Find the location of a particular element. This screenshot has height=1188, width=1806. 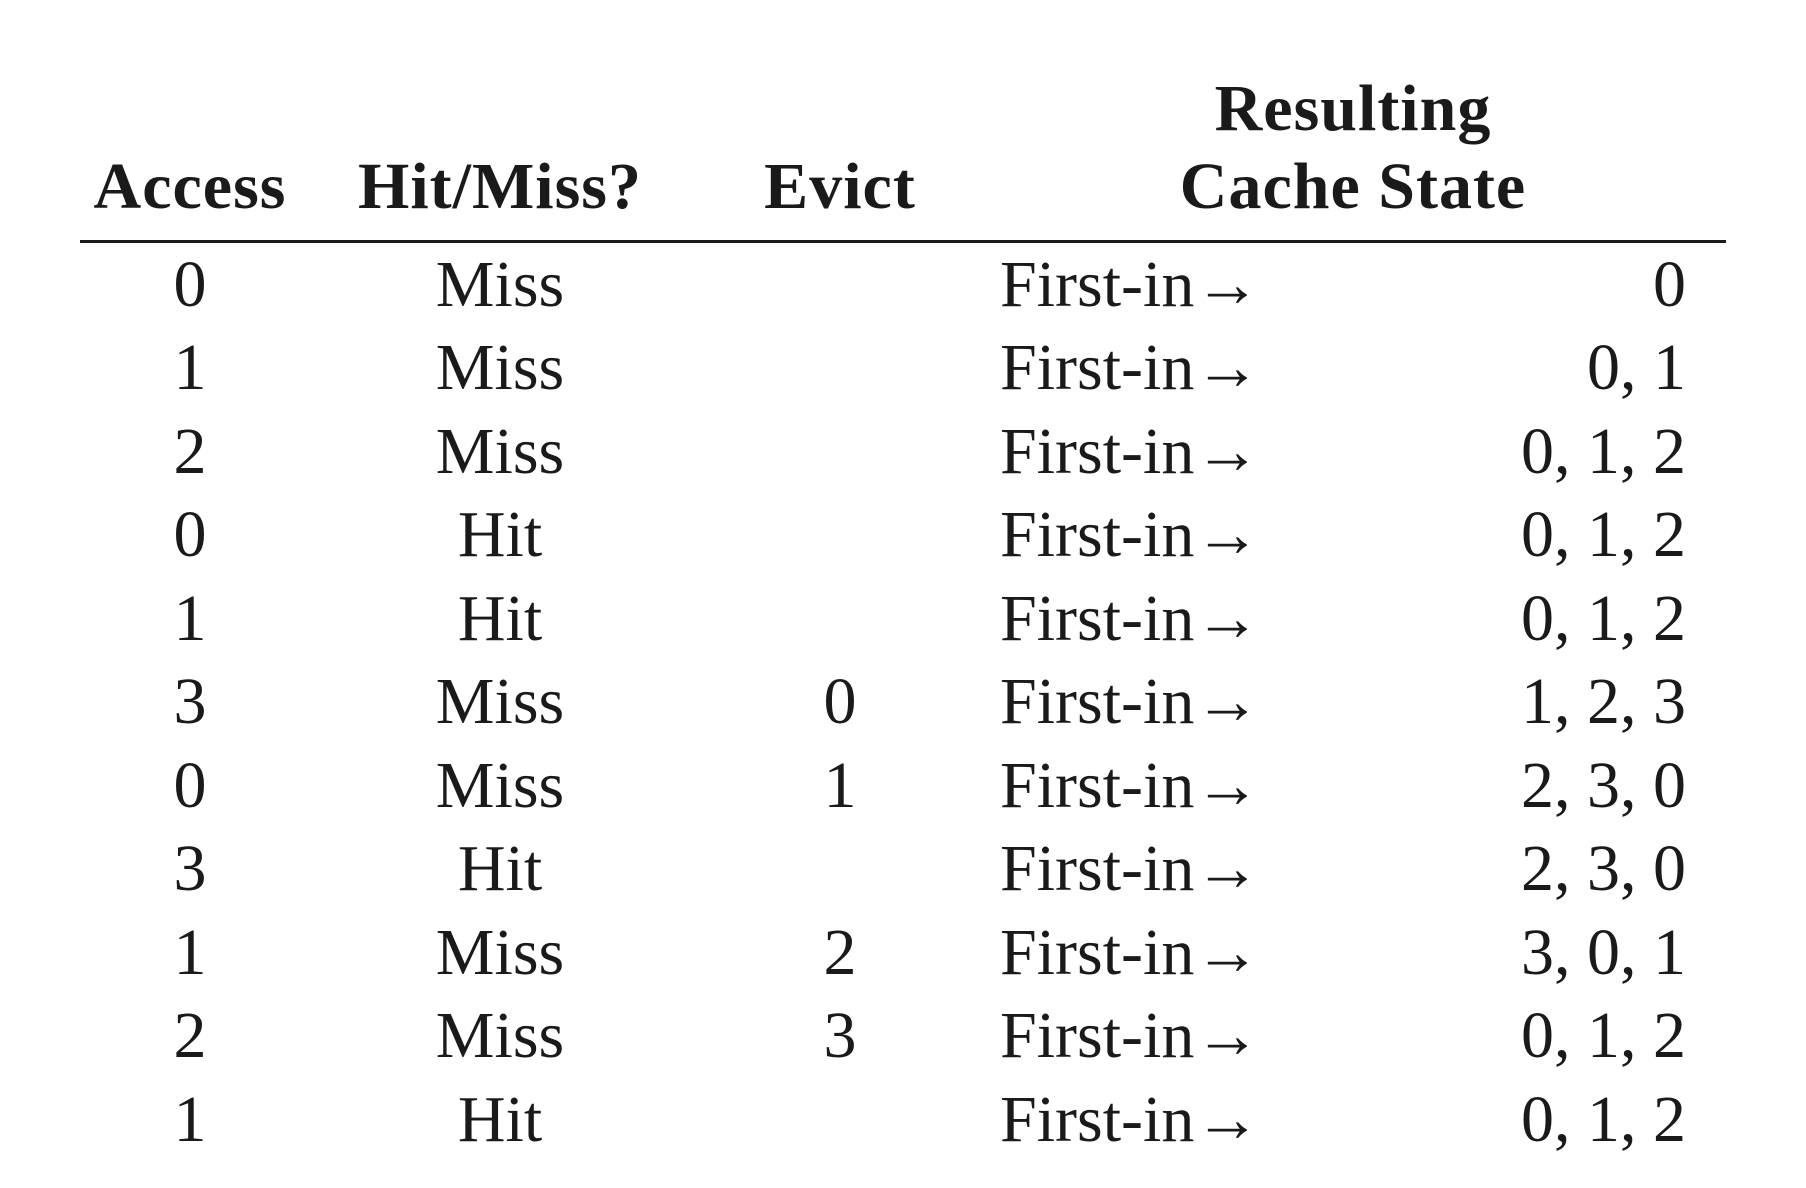

header-state-line2: Cache State is located at coordinates (1353, 186).